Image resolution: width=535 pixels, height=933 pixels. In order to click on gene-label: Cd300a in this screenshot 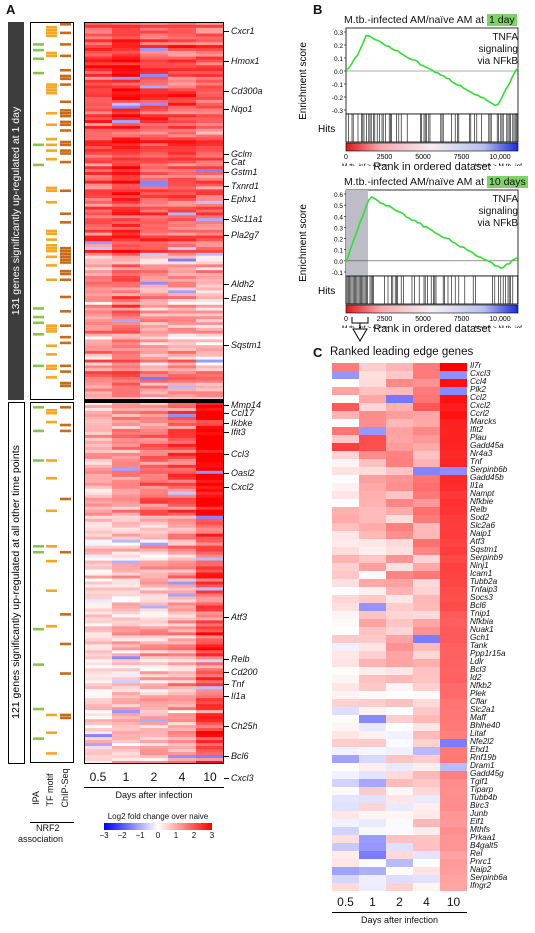, I will do `click(243, 91)`.